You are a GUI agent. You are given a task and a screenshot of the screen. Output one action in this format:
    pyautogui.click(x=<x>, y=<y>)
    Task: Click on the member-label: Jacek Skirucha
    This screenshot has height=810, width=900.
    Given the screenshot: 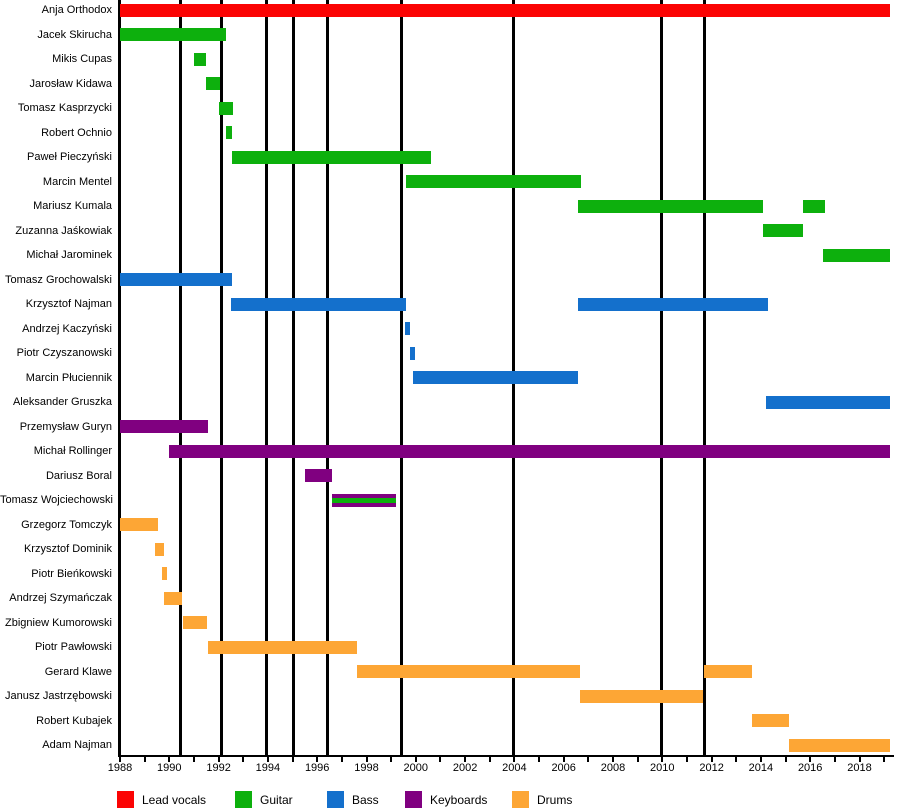 What is the action you would take?
    pyautogui.click(x=74, y=34)
    